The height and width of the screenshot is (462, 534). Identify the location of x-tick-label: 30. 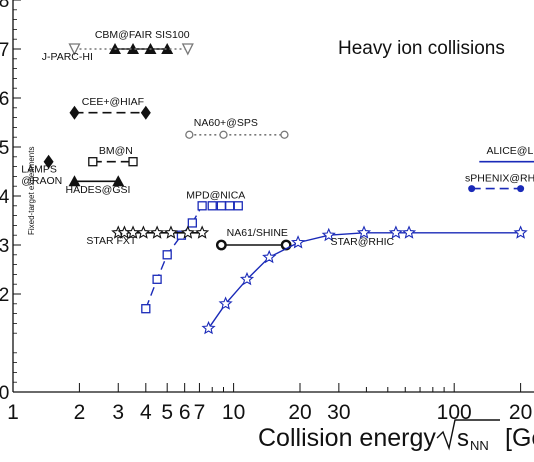
(338, 412).